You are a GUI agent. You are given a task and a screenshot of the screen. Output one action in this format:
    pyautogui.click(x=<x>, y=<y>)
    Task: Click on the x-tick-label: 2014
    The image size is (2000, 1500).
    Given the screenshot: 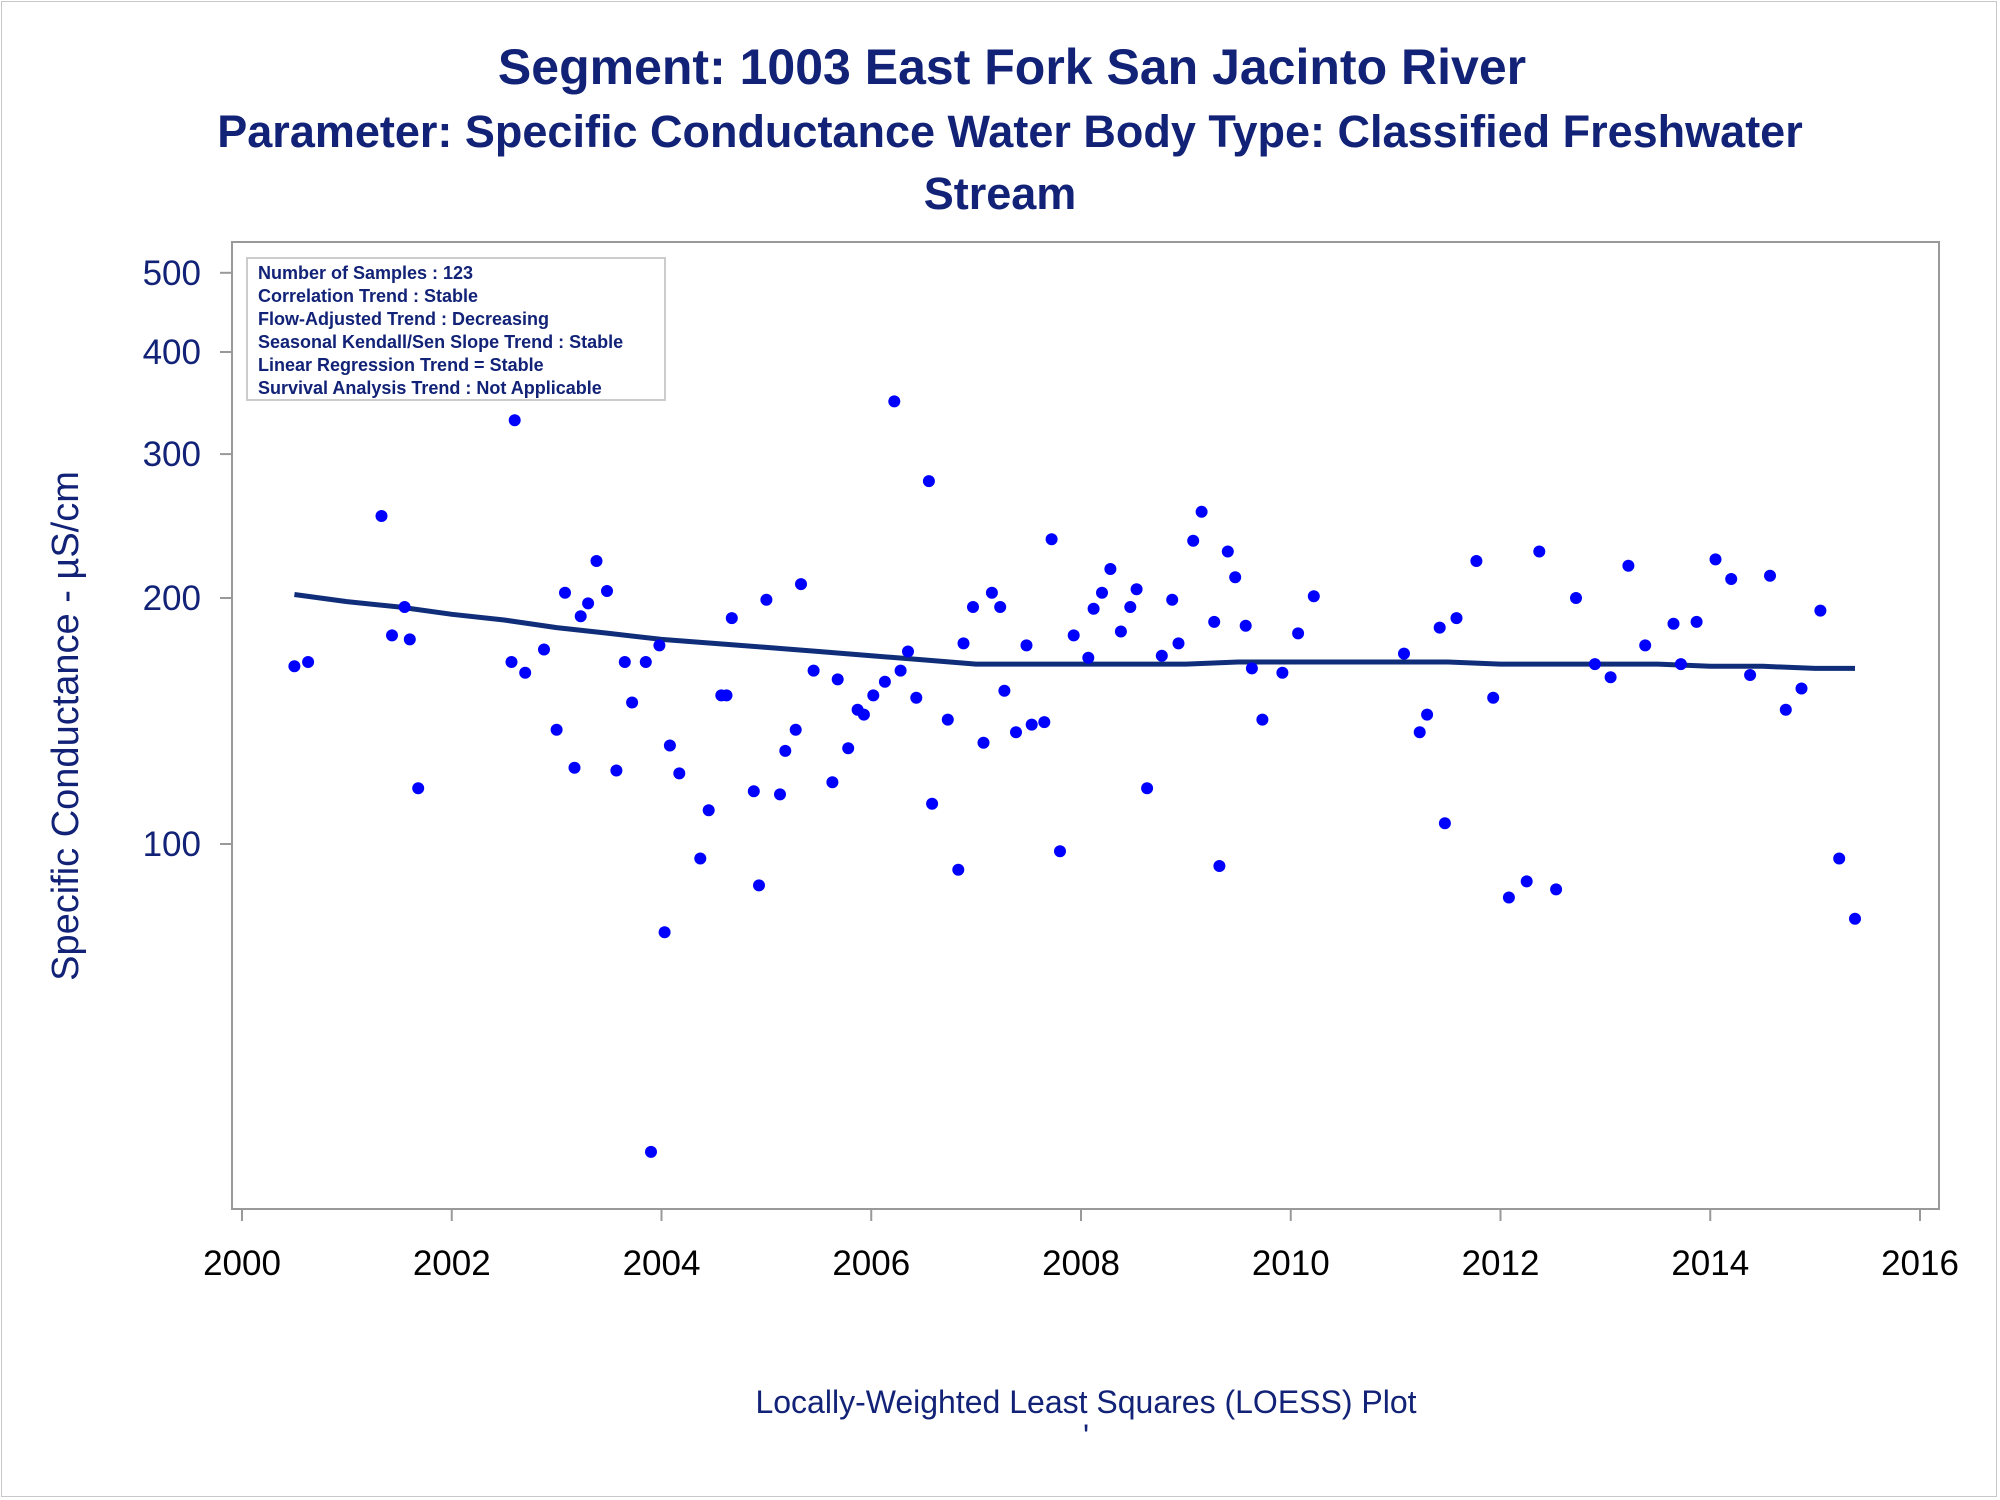 What is the action you would take?
    pyautogui.click(x=1710, y=1263)
    